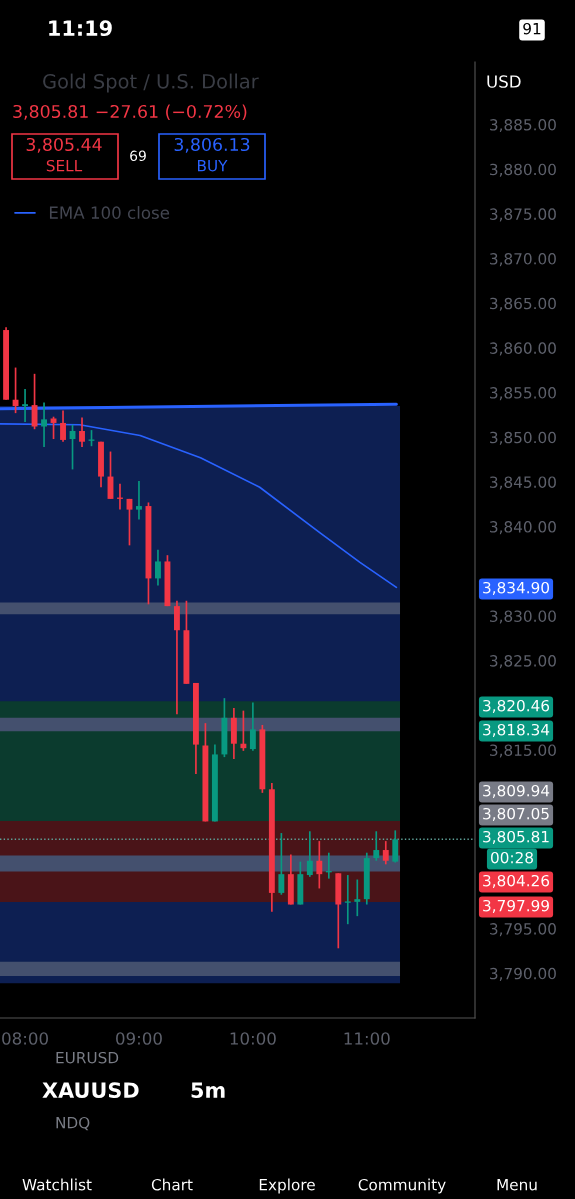 The width and height of the screenshot is (575, 1199). I want to click on y-tick-label: 3,815.00, so click(523, 751).